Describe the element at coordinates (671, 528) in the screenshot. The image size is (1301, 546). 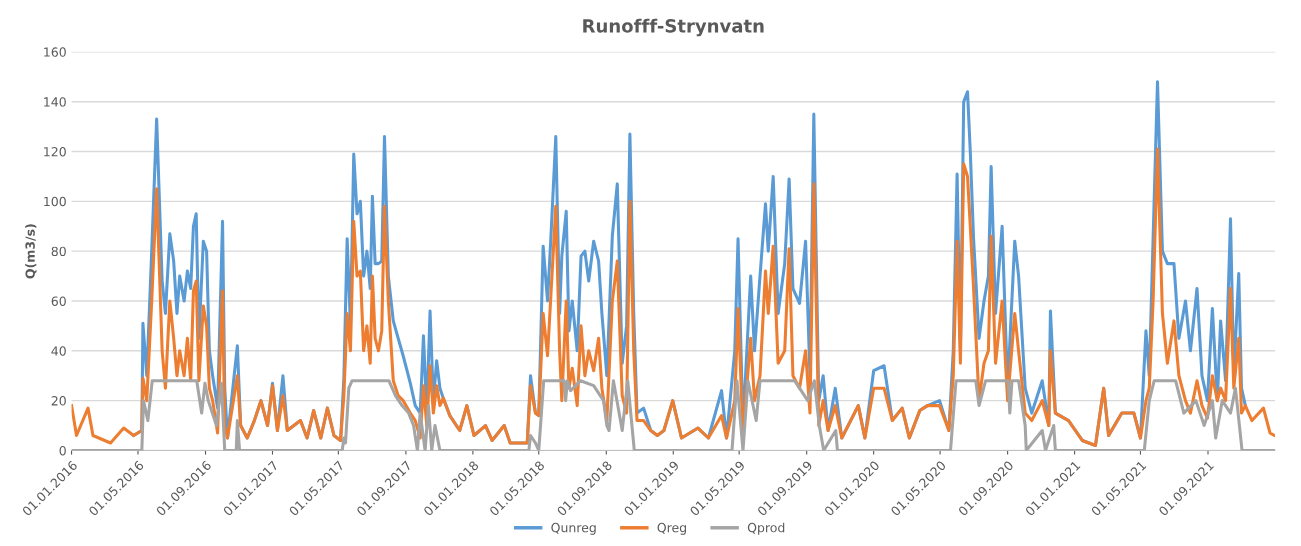
I see `legend-label: Qreg` at that location.